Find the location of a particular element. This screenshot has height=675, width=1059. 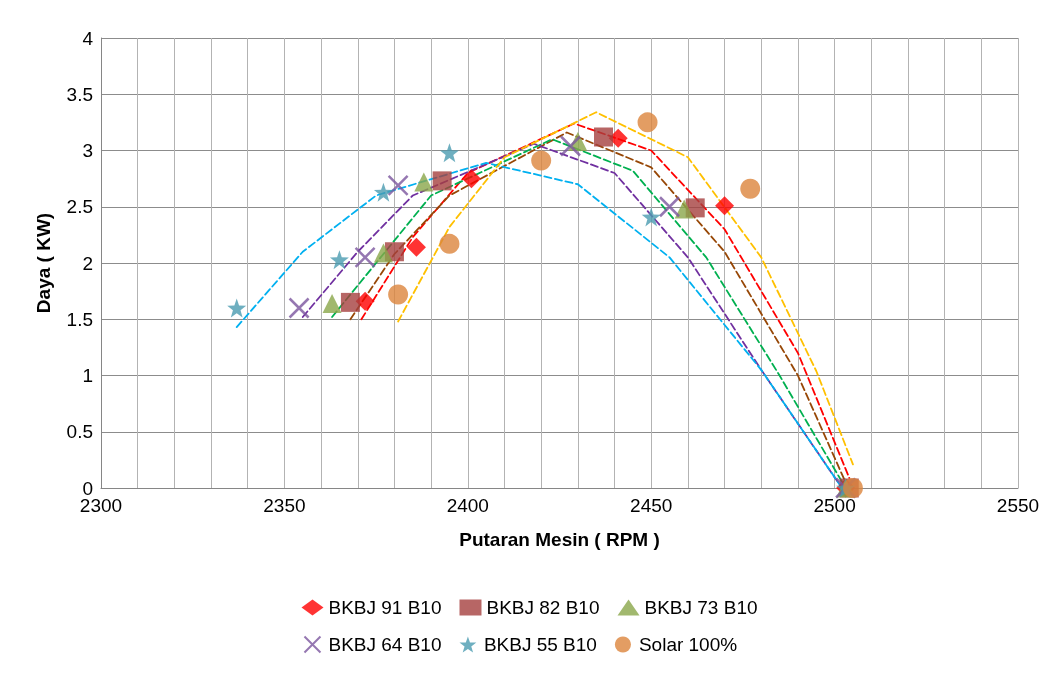

y-tick-label: 3.5 is located at coordinates (79, 94).